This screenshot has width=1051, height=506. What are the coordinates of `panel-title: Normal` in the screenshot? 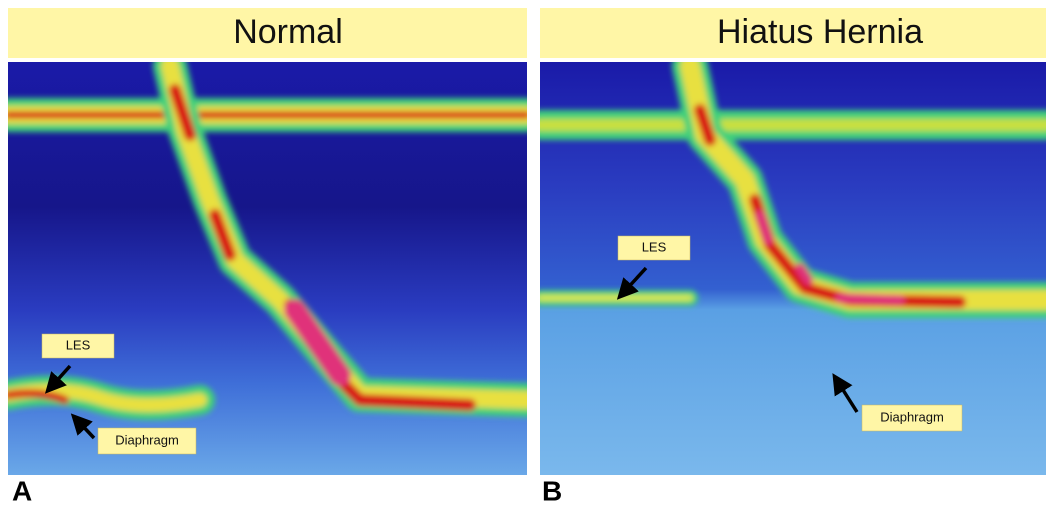 It's located at (288, 32).